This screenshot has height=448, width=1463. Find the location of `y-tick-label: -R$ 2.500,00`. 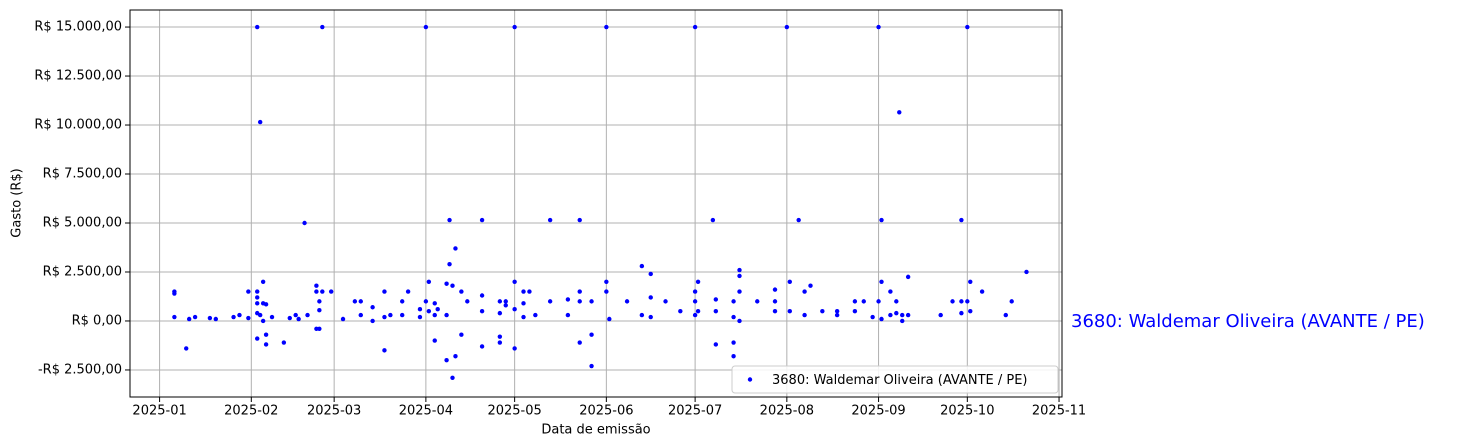

y-tick-label: -R$ 2.500,00 is located at coordinates (80, 369).